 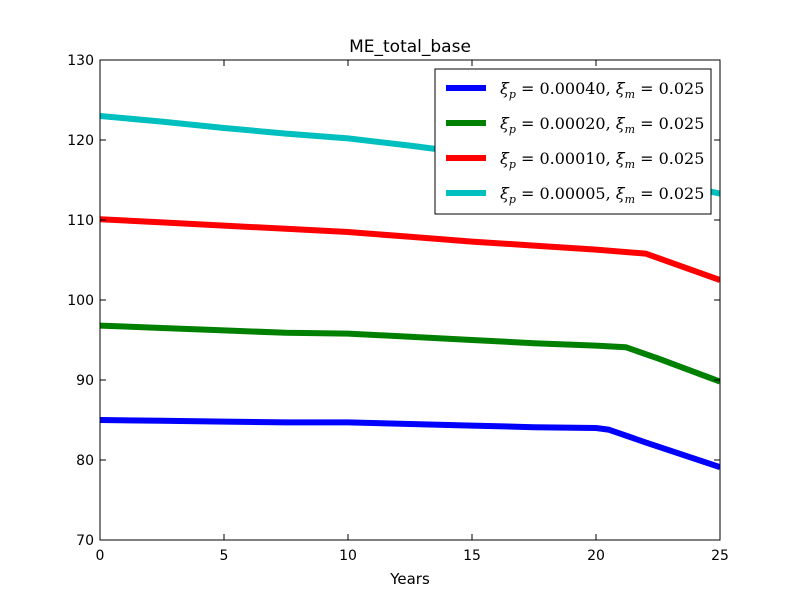 I want to click on legend-label-1: ξp = 0.00040, ξm = 0.025, so click(x=602, y=90).